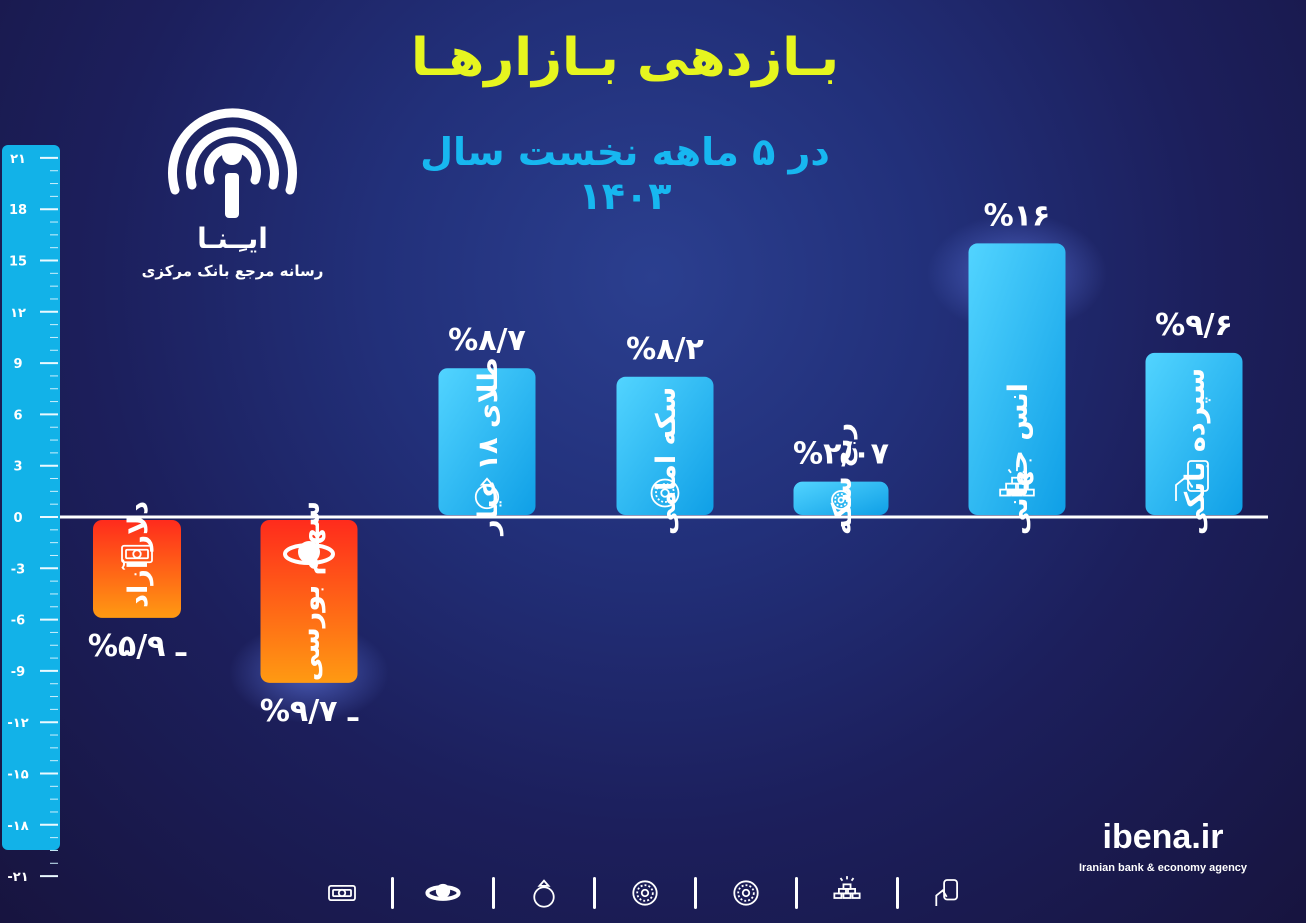 Image resolution: width=1306 pixels, height=923 pixels. Describe the element at coordinates (1018, 459) in the screenshot. I see `category-label: انس جهانی` at that location.